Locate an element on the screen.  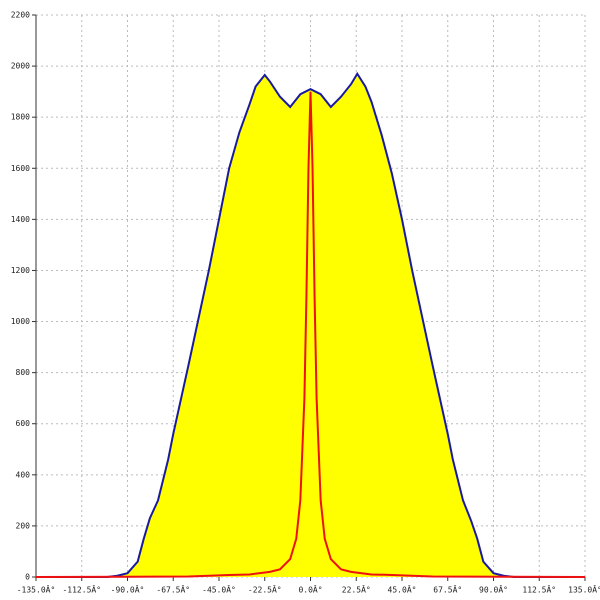
x-tick-label: 90.0Â° is located at coordinates (493, 589).